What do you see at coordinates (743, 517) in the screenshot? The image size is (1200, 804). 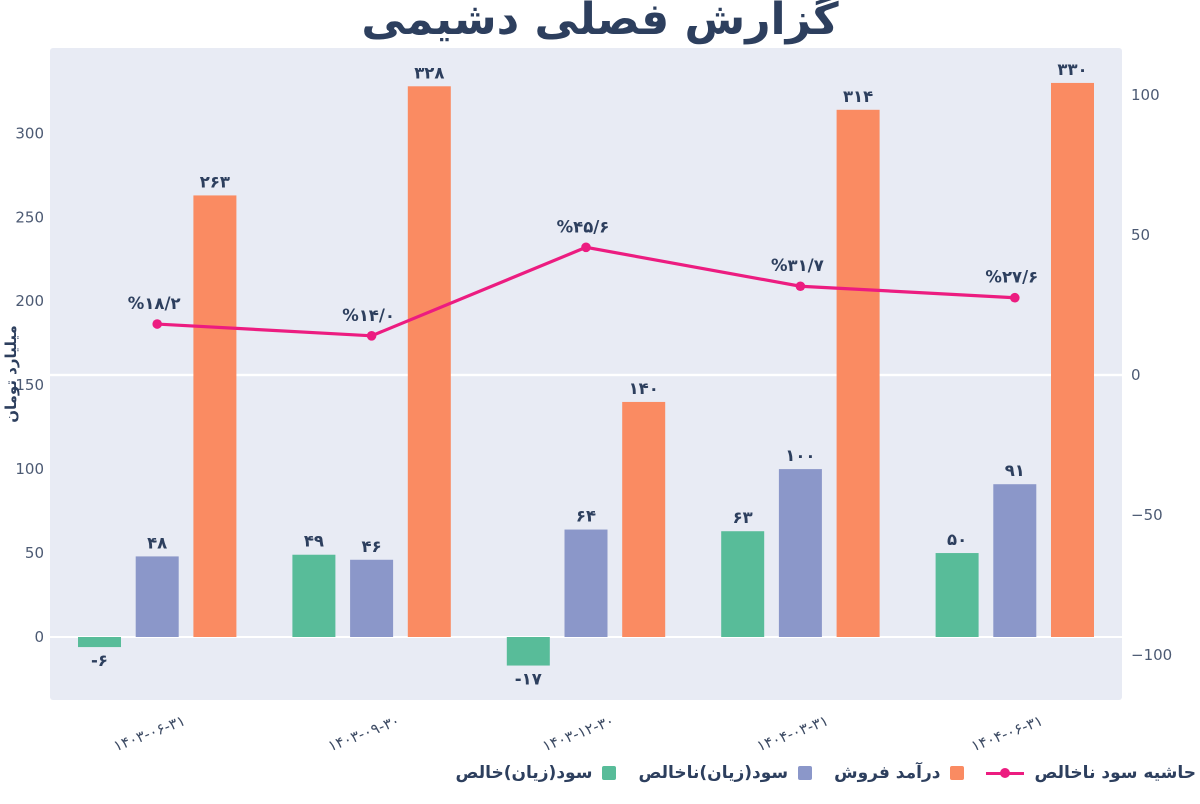 I see `bar-value-label: ۶۳` at bounding box center [743, 517].